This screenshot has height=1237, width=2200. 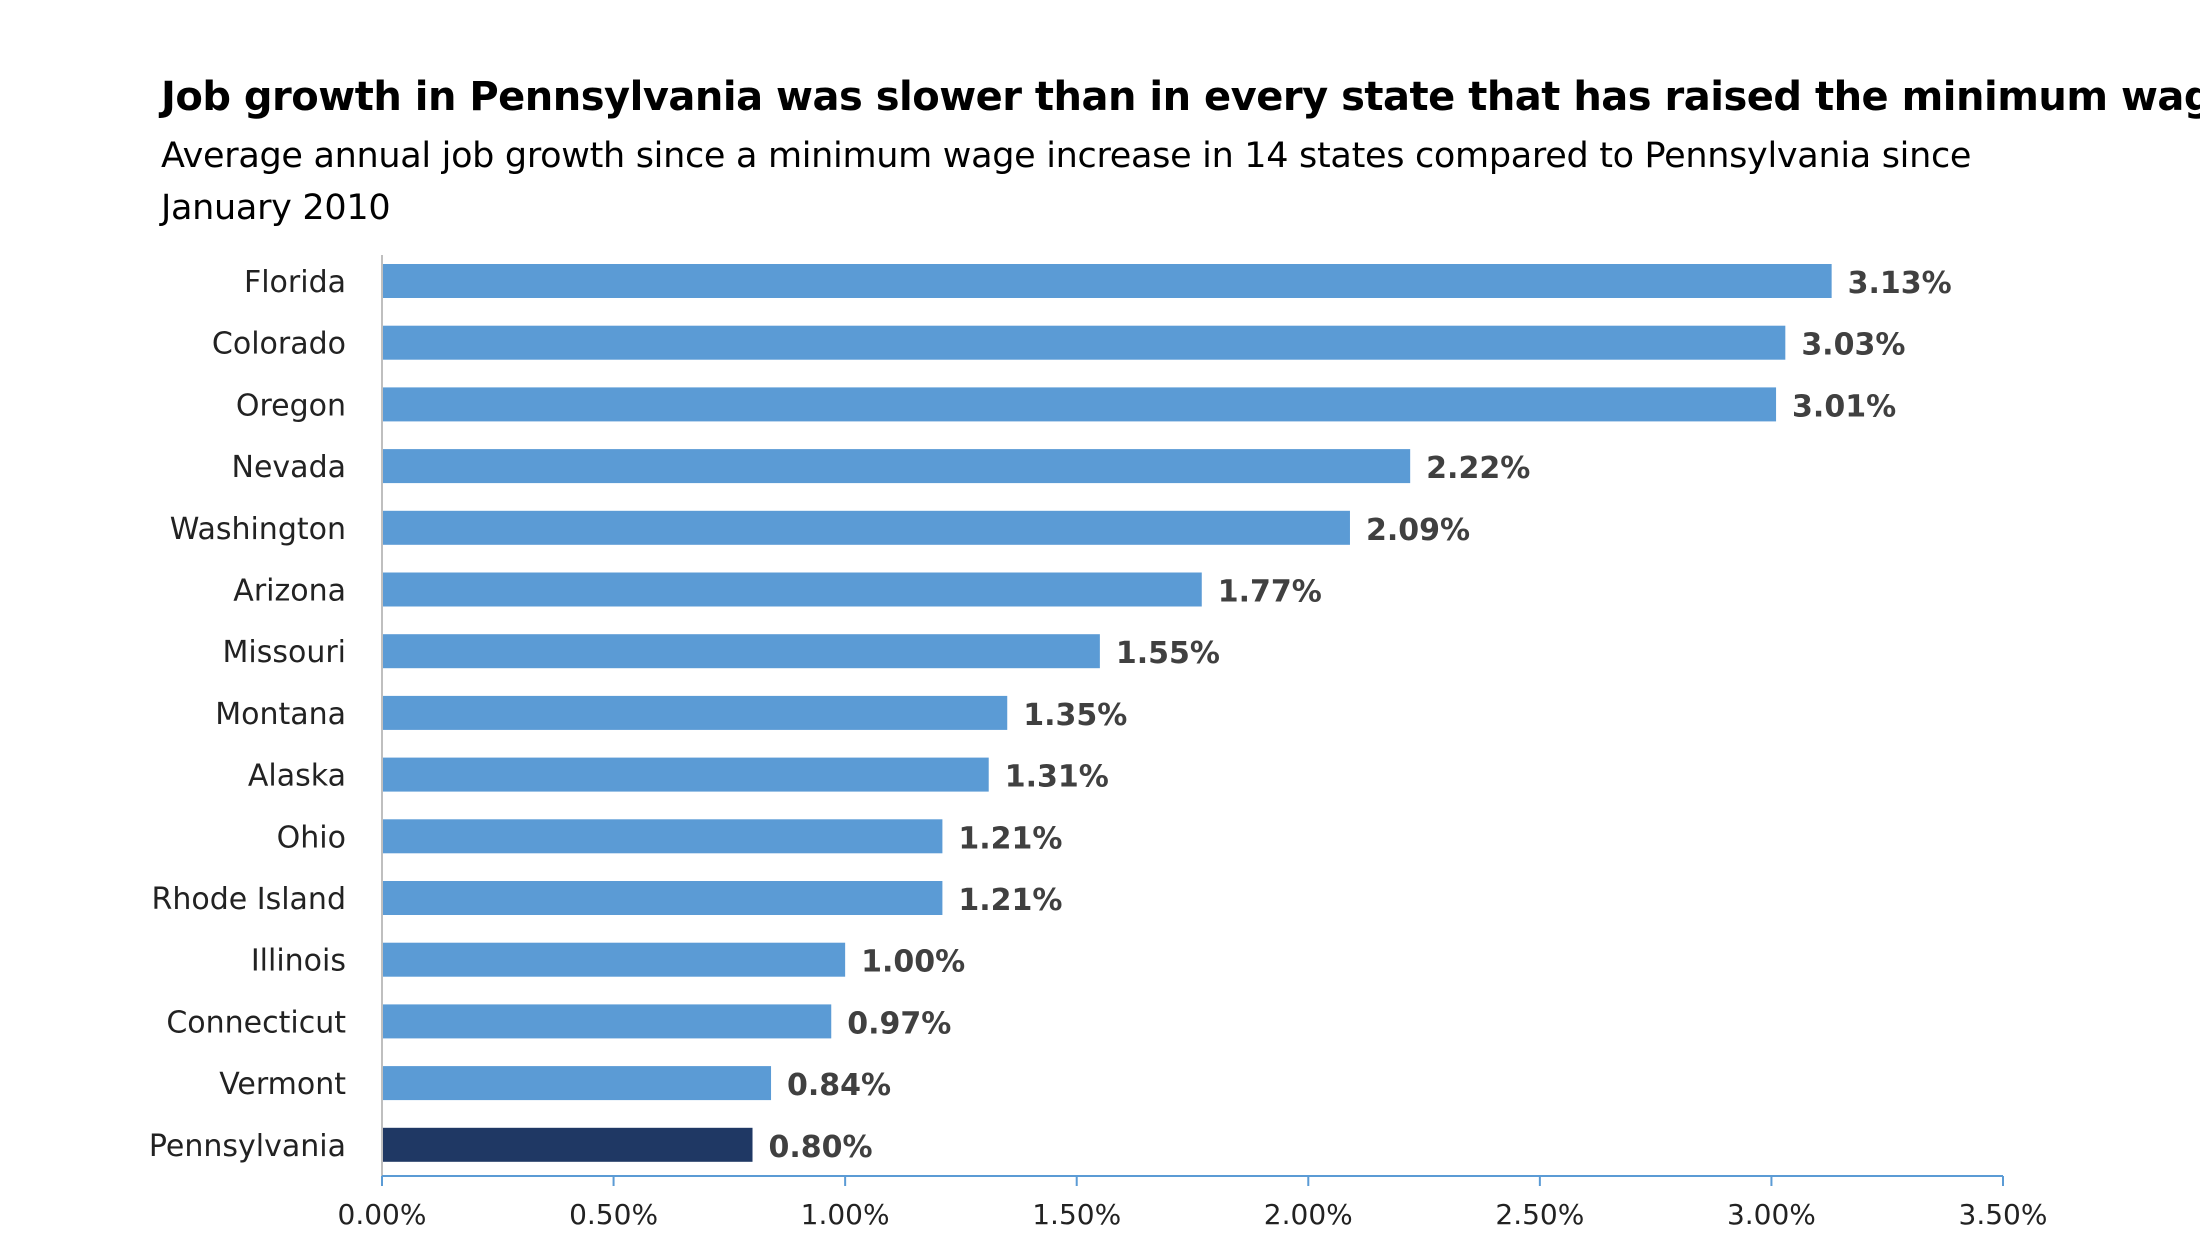 What do you see at coordinates (567, 1144) in the screenshot?
I see `bar-pennsylvania` at bounding box center [567, 1144].